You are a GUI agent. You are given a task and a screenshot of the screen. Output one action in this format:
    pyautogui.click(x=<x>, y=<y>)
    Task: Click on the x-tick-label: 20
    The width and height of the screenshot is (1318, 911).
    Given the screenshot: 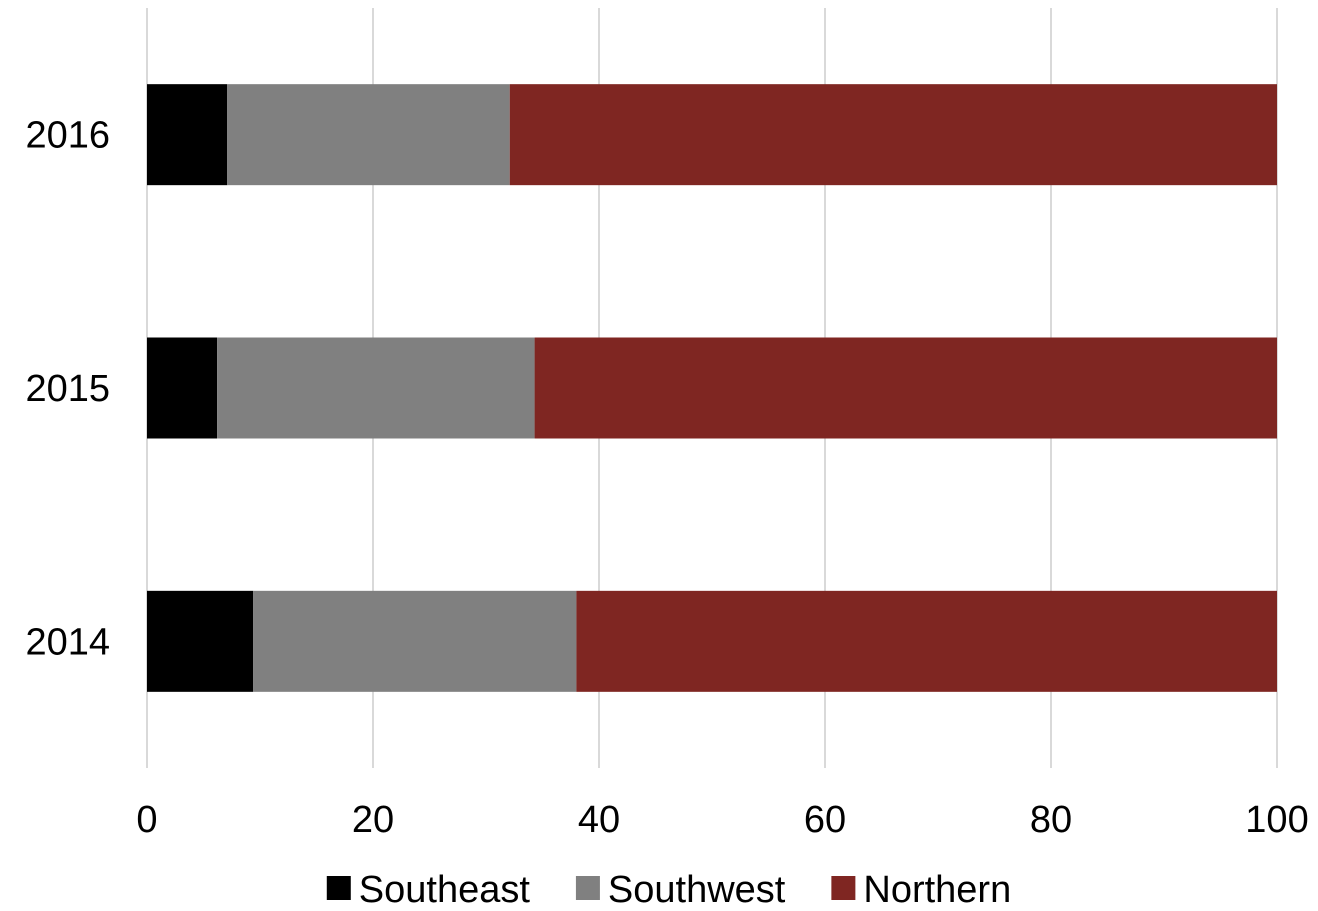 What is the action you would take?
    pyautogui.click(x=373, y=820)
    